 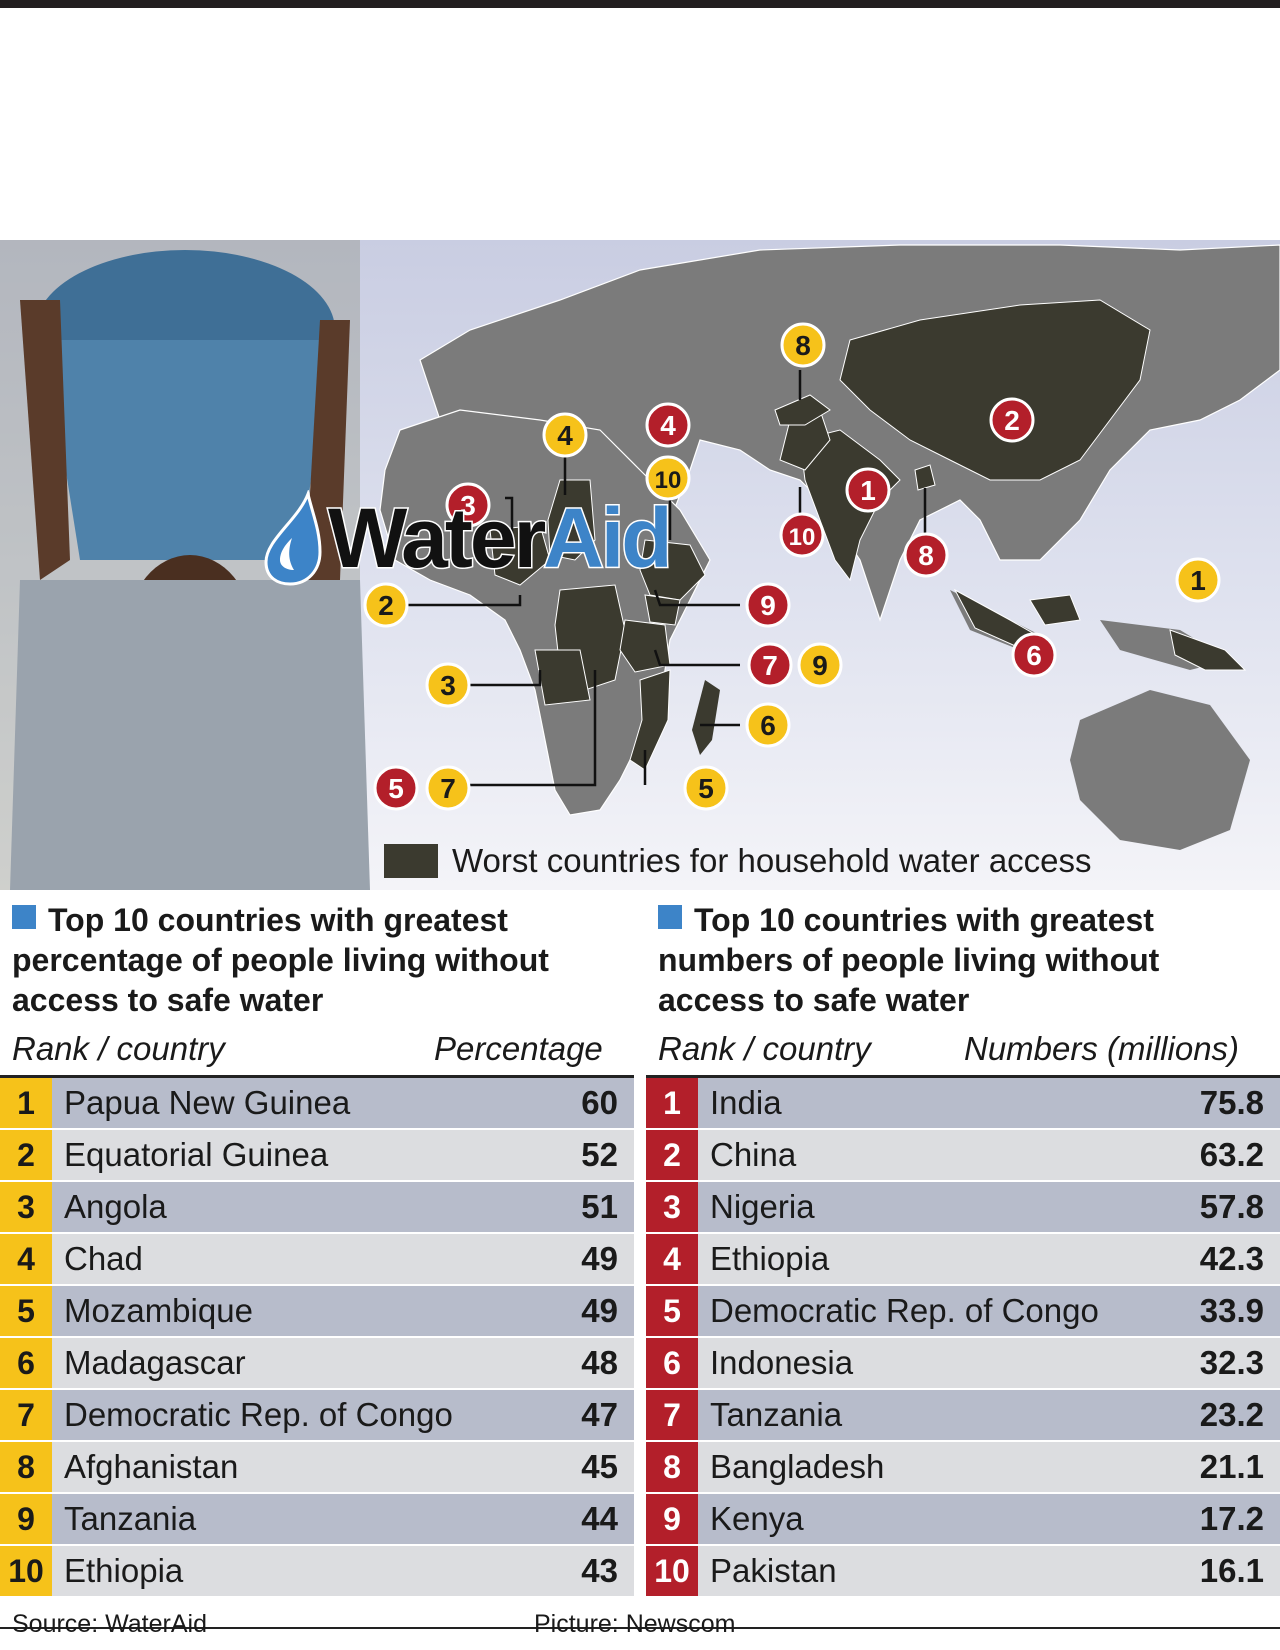 What do you see at coordinates (283, 1467) in the screenshot?
I see `country-cell: Afghanistan` at bounding box center [283, 1467].